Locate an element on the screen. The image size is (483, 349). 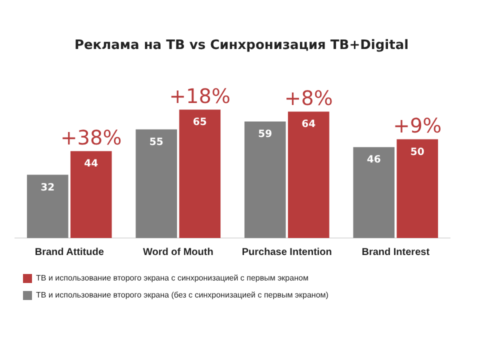
data-label: 55 is located at coordinates (156, 142).